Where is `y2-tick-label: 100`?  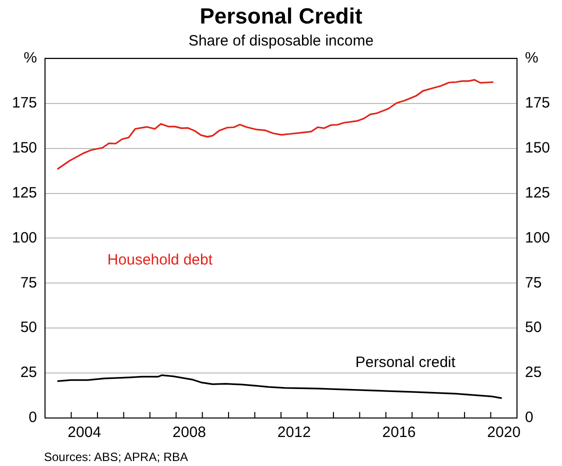
y2-tick-label: 100 is located at coordinates (537, 237).